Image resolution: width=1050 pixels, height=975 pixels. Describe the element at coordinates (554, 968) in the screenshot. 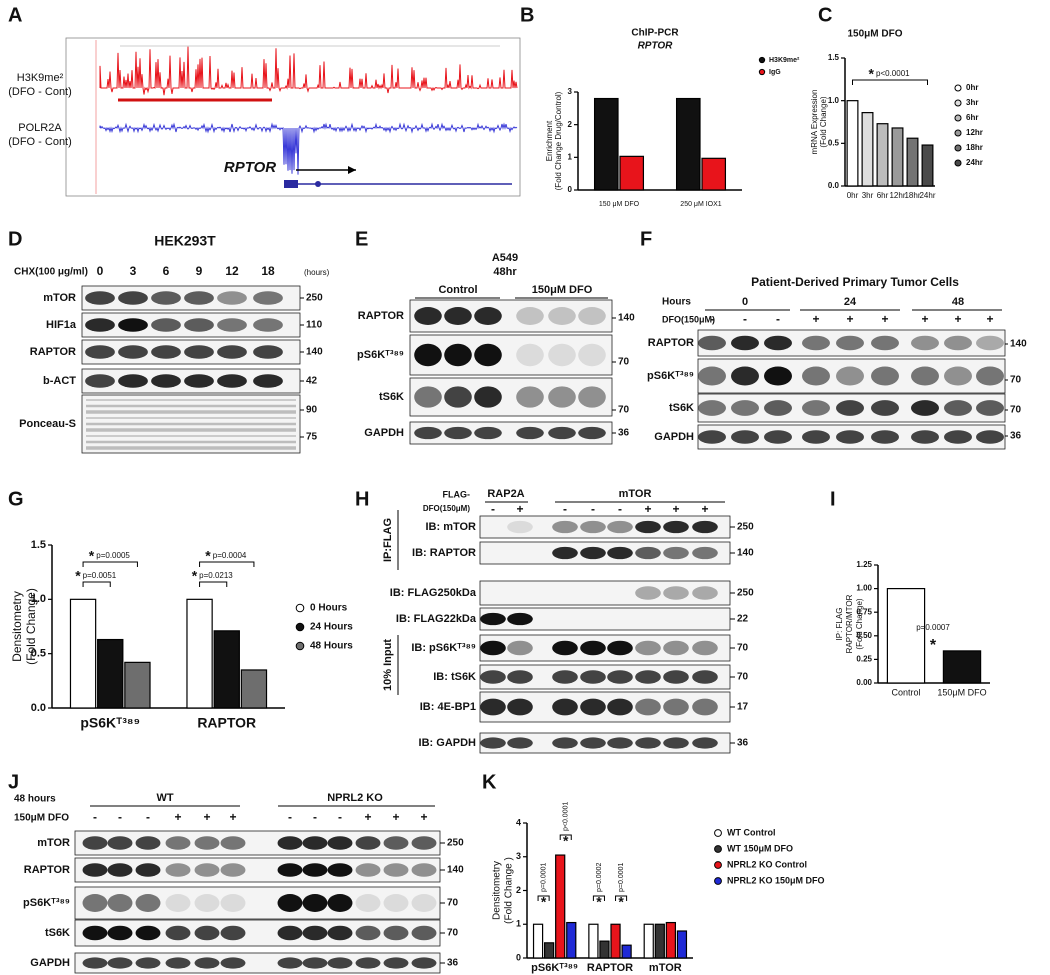

I see `x-tick-label: pS6Kᵀ³⁸⁹` at that location.